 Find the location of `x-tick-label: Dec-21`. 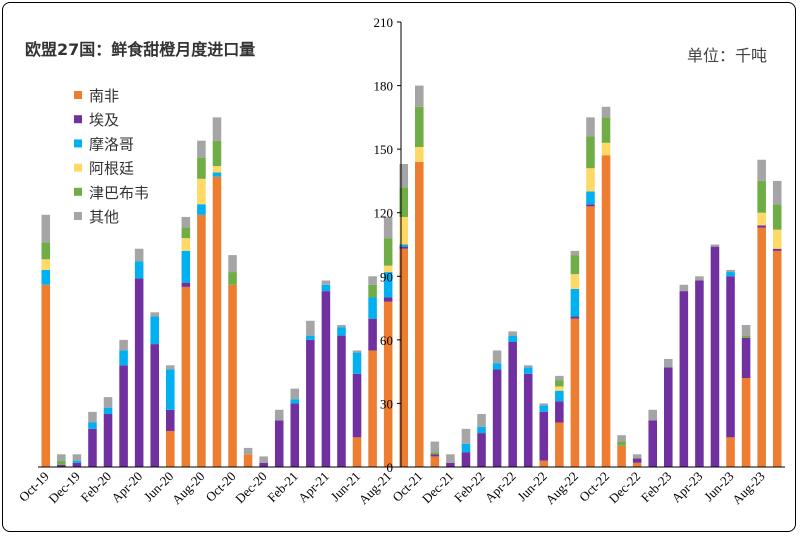

x-tick-label: Dec-21 is located at coordinates (438, 488).